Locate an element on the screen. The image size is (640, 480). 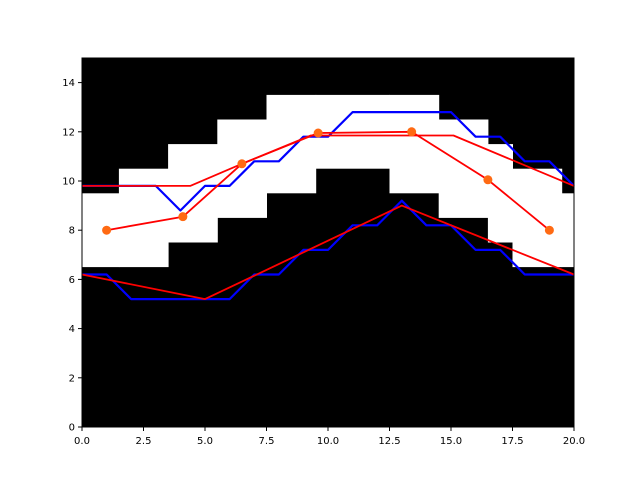
y-tick-label-7: 14 is located at coordinates (68, 83).